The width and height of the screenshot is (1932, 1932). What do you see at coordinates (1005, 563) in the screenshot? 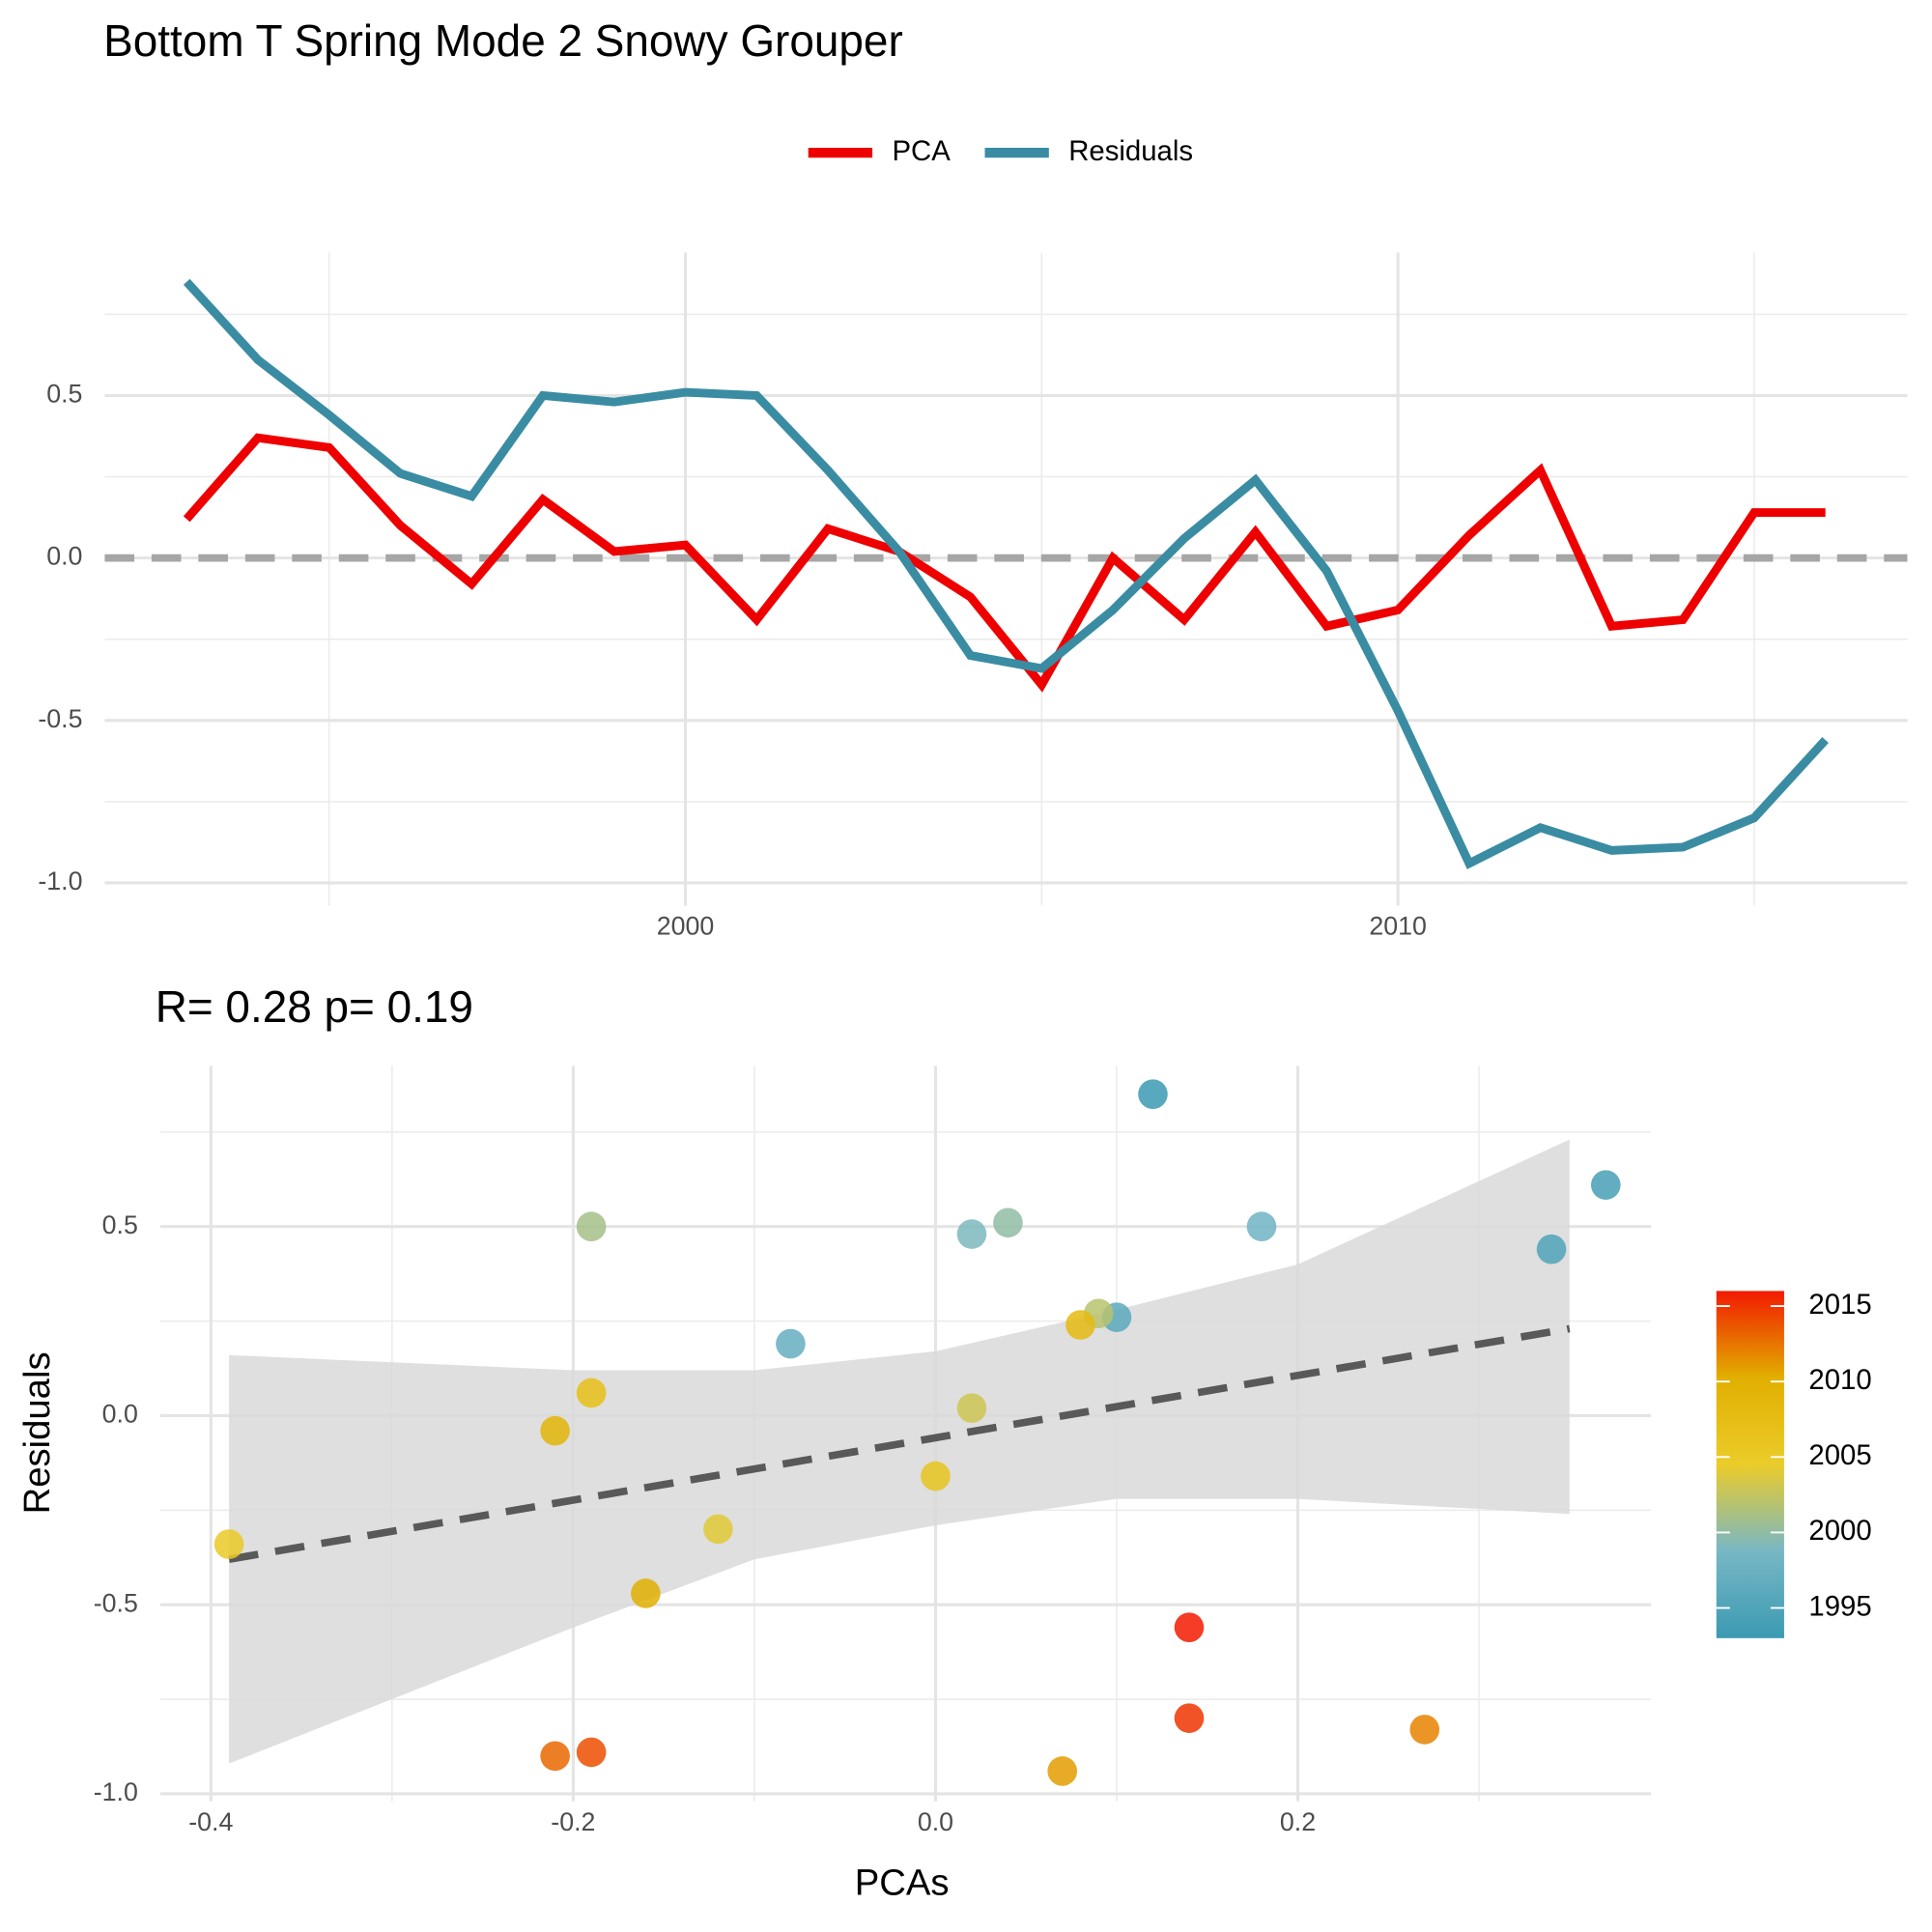
I see `series-line` at bounding box center [1005, 563].